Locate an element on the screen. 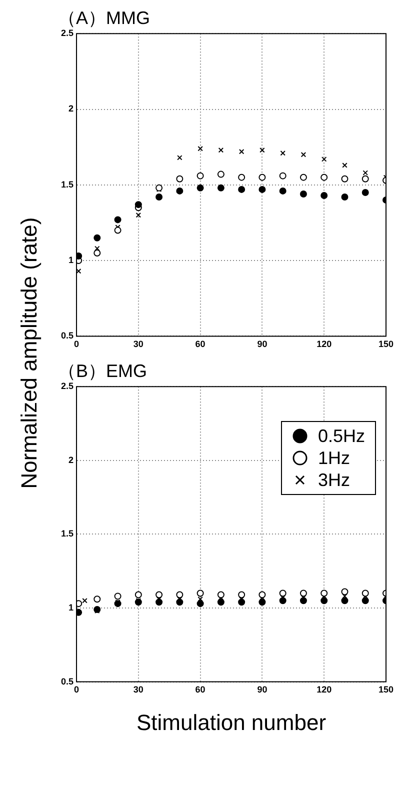 This screenshot has height=800, width=416. chart-title: （A）MMG is located at coordinates (104, 18).